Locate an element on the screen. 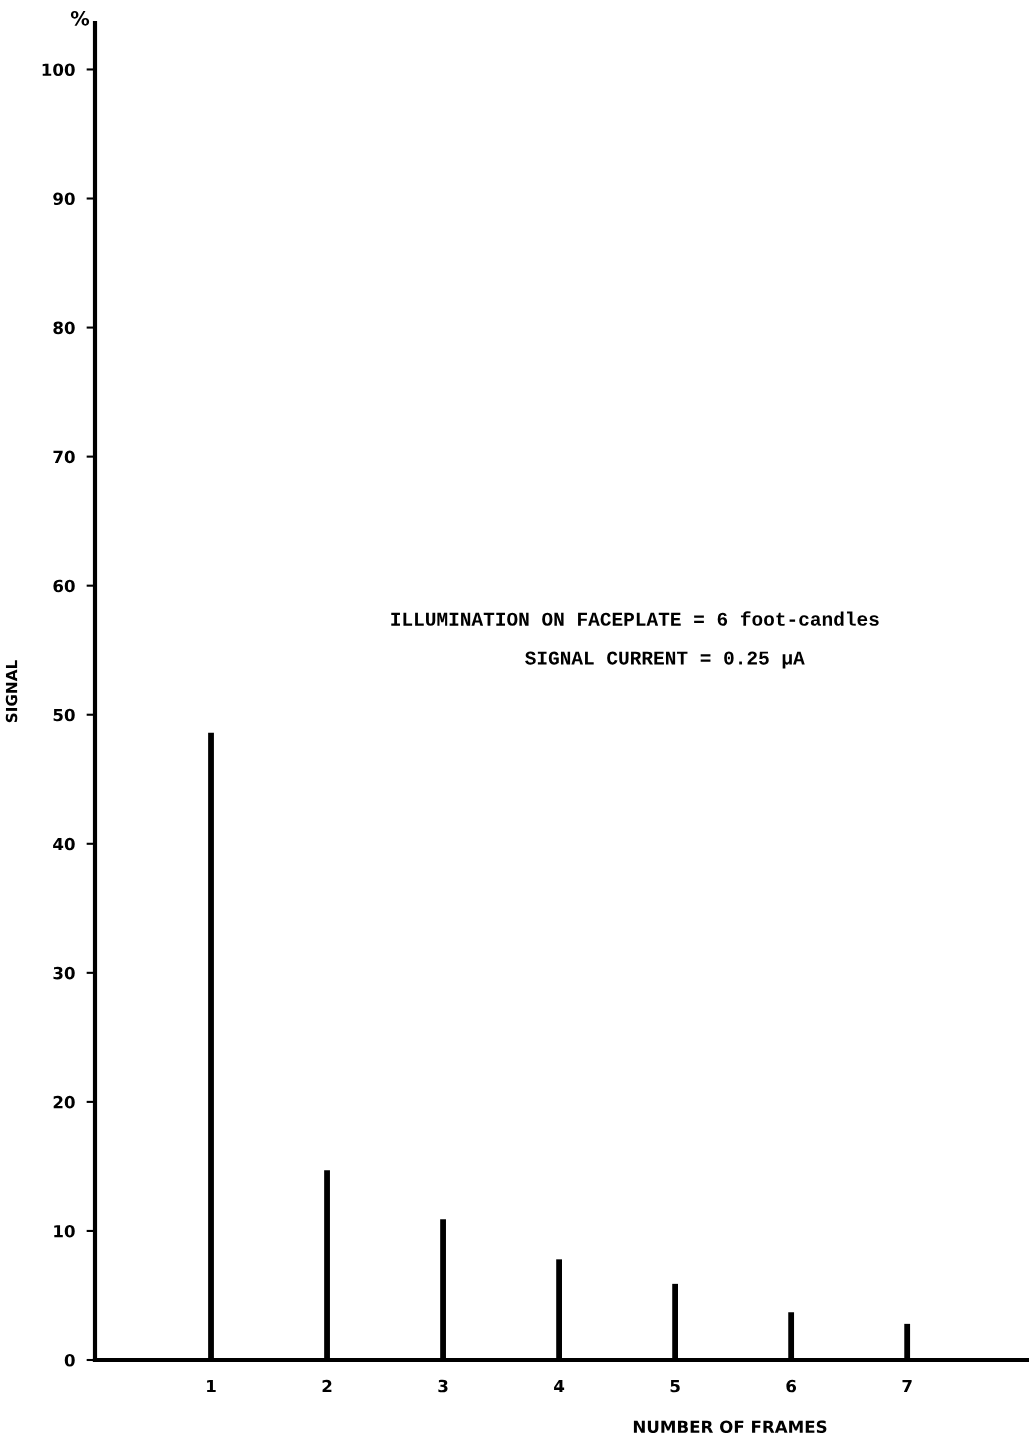  x-tick-label: 7 is located at coordinates (907, 1386).